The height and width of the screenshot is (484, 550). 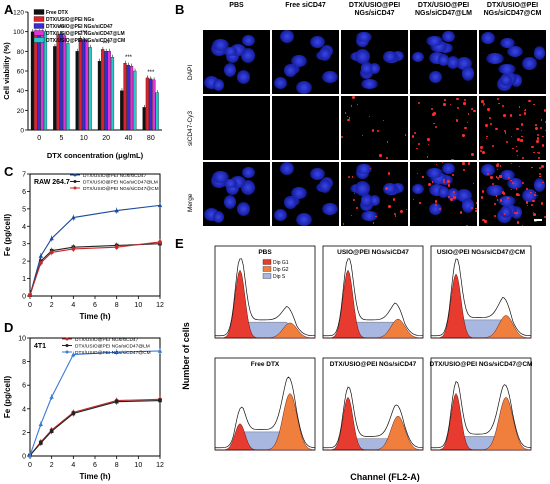 What do you see at coordinates (95, 269) in the screenshot?
I see `series-line` at bounding box center [95, 269].